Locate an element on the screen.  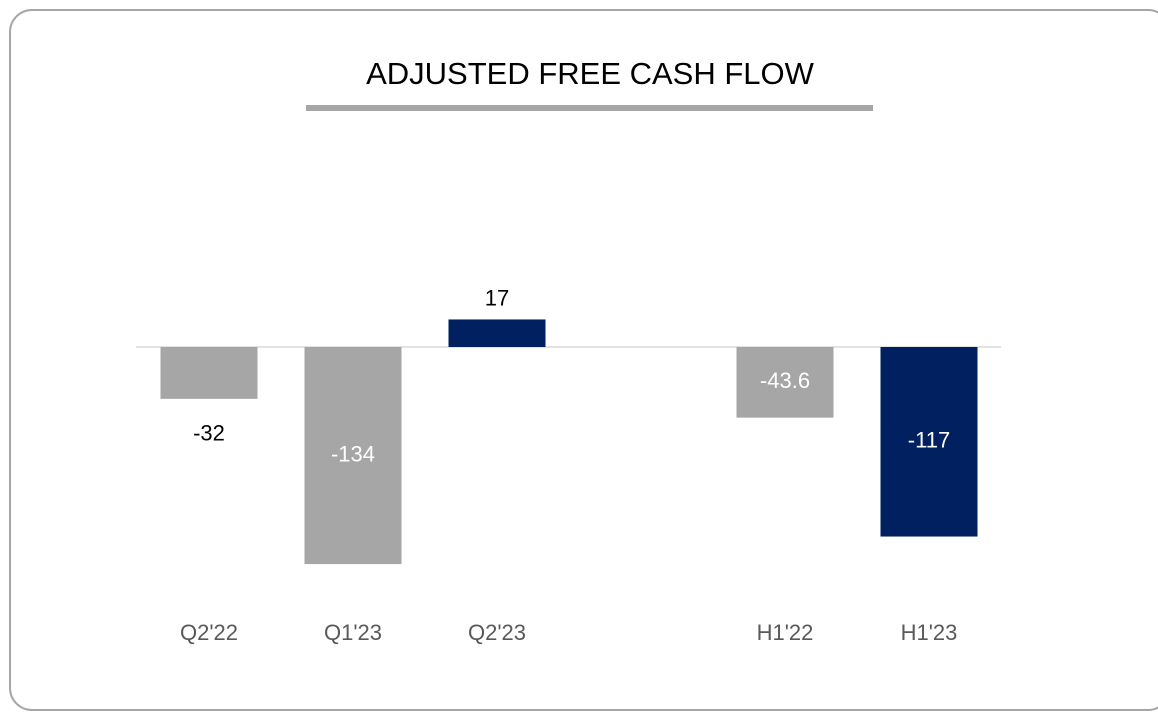
value-label: -134 is located at coordinates (353, 453).